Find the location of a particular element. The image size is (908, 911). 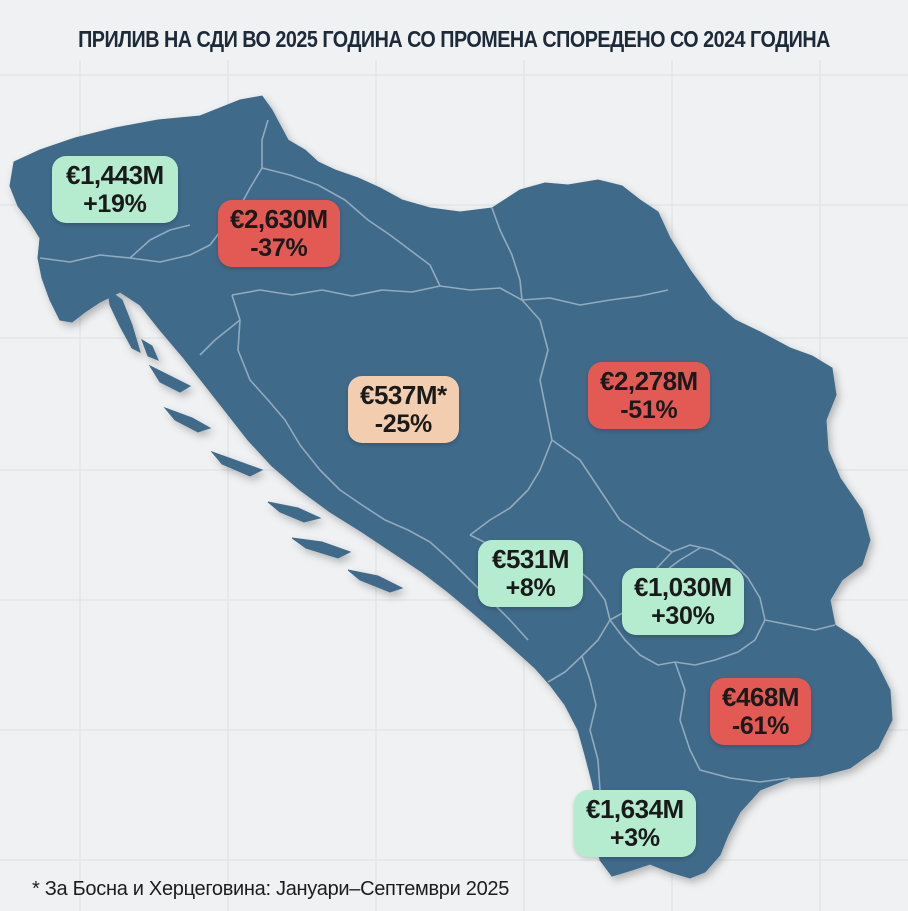

fdi-change: -25% is located at coordinates (403, 424).